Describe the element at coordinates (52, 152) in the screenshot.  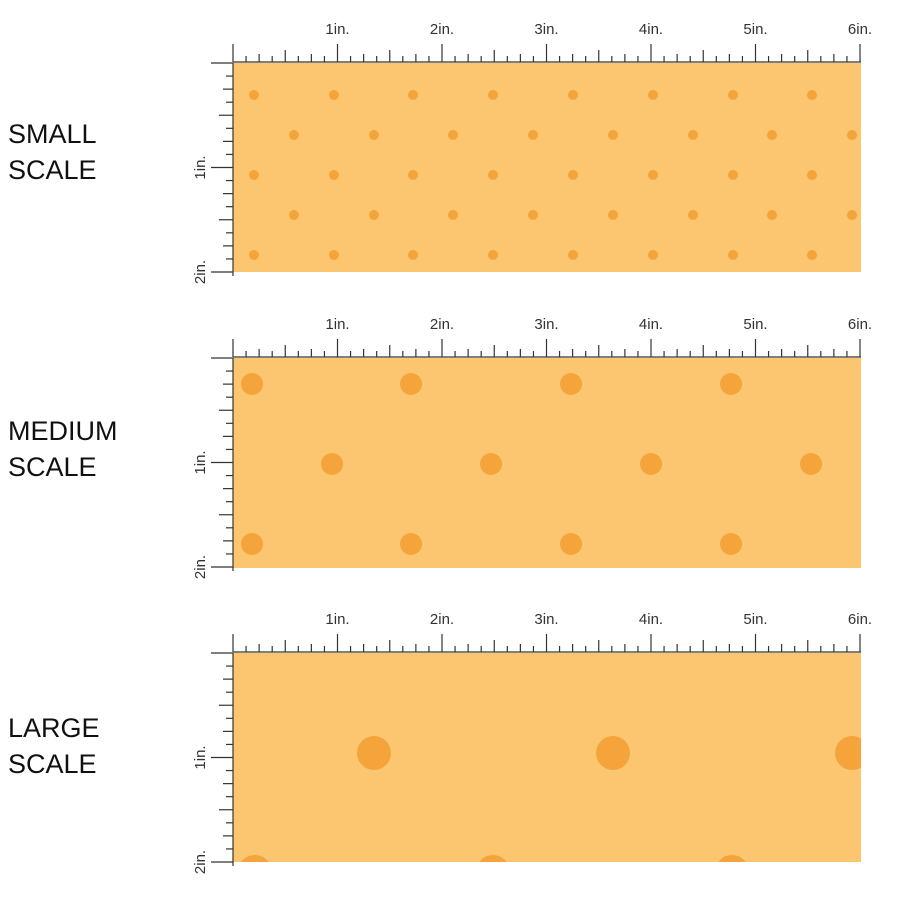
I see `small-scale-label: SMALL SCALE` at that location.